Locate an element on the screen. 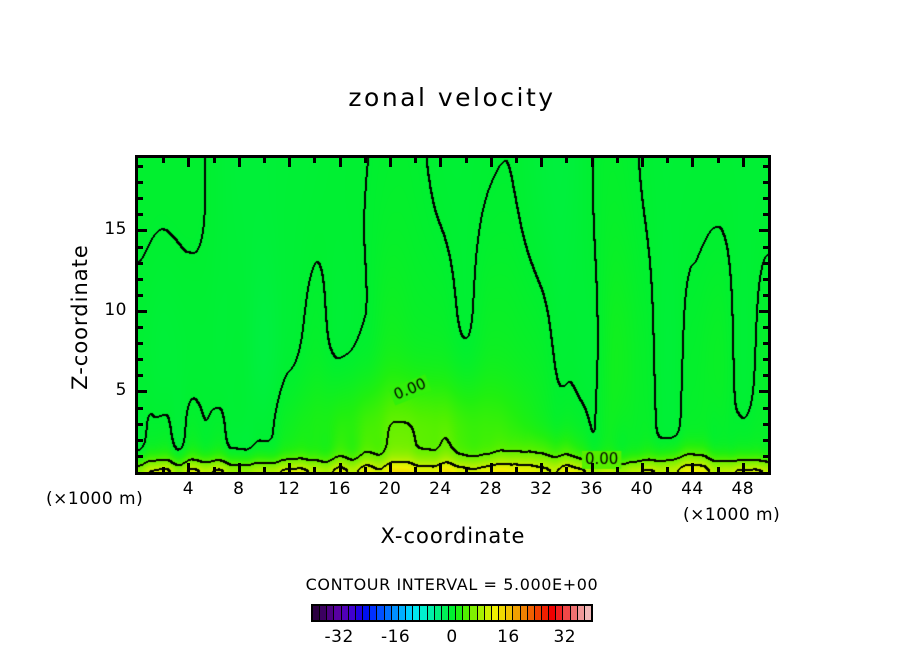 The width and height of the screenshot is (904, 654). x-tick-label: 16 is located at coordinates (339, 489).